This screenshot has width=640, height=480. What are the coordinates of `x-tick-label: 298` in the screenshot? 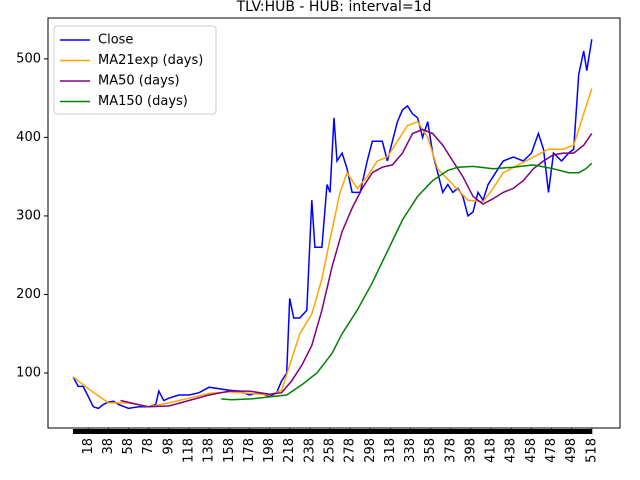 It's located at (370, 450).